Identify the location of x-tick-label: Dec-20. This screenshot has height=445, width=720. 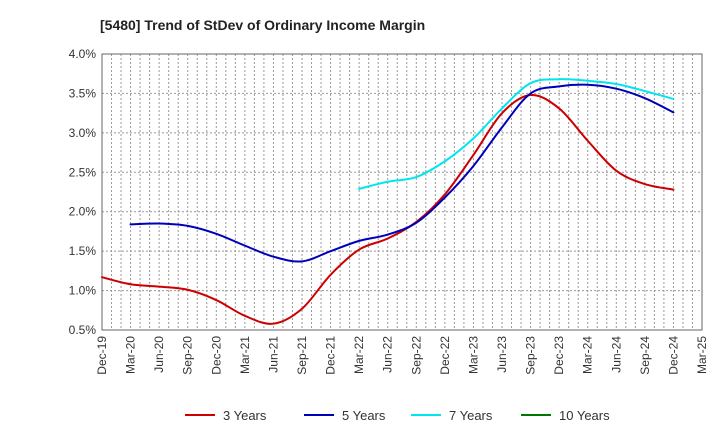
(216, 355).